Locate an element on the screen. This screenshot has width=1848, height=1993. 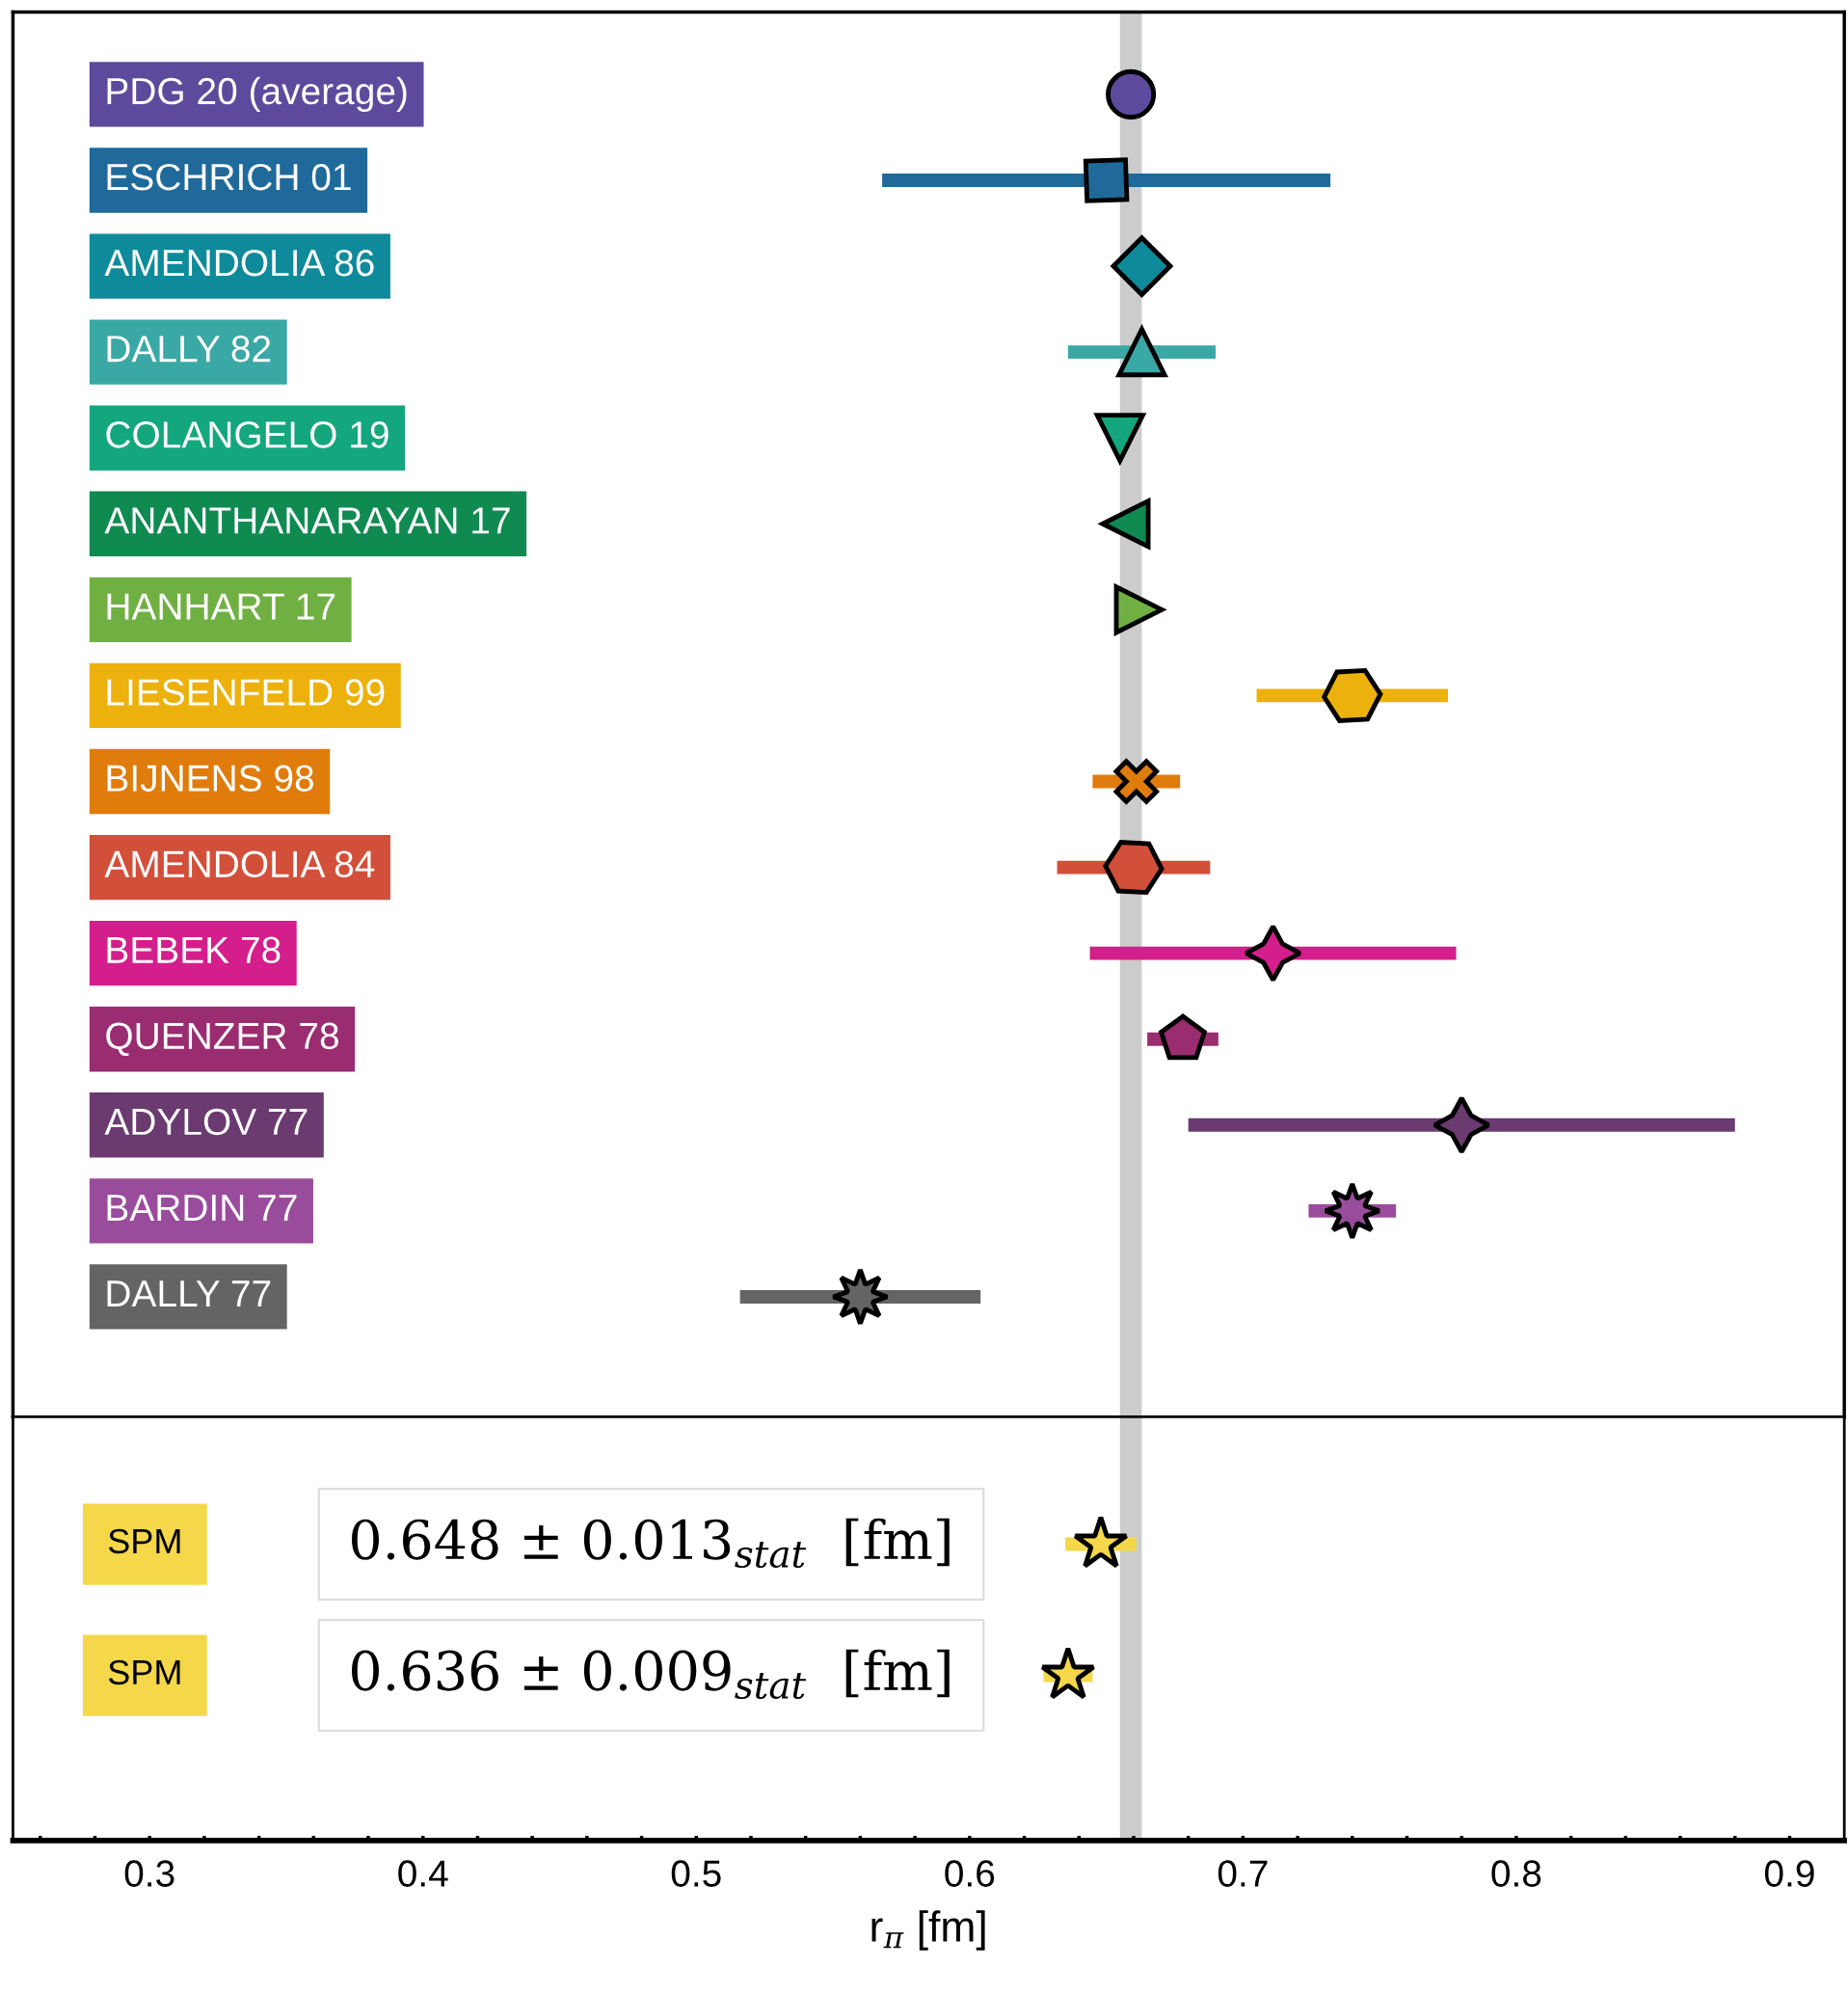
x-tick-label: 0.9 is located at coordinates (1789, 1873).